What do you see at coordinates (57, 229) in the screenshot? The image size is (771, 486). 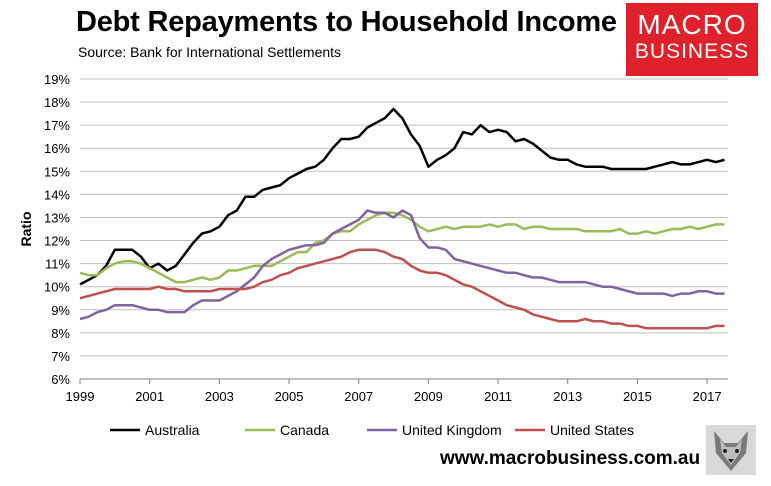 I see `y-axis-ticks: 6% 7% 8% 9% 10% 11% 12% 13% 14% 15% 16% 17% 18% 19%` at bounding box center [57, 229].